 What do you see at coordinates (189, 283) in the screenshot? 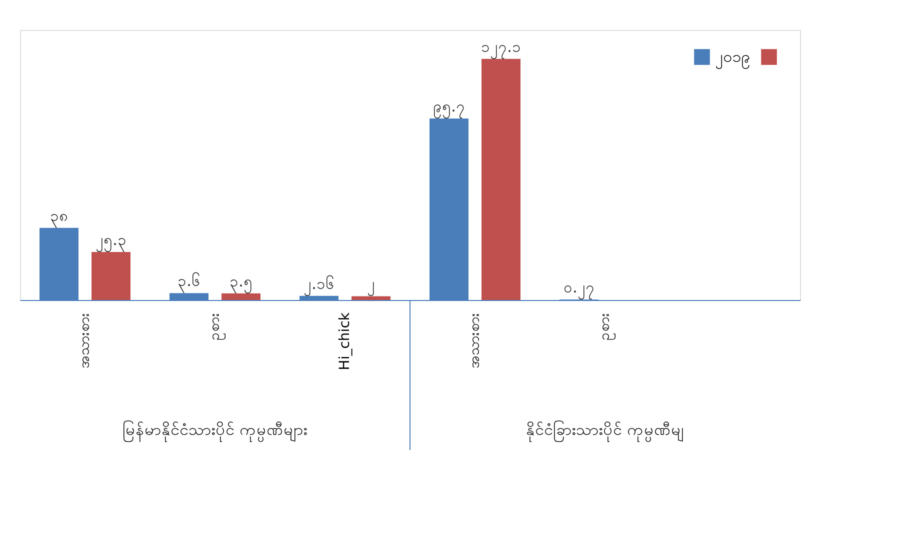
I see `data-label: ၃.၆` at bounding box center [189, 283].